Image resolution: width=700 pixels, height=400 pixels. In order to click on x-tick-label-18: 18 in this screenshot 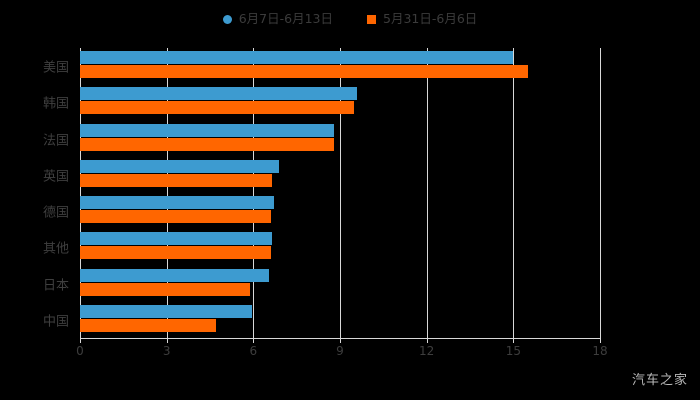, I will do `click(600, 351)`.